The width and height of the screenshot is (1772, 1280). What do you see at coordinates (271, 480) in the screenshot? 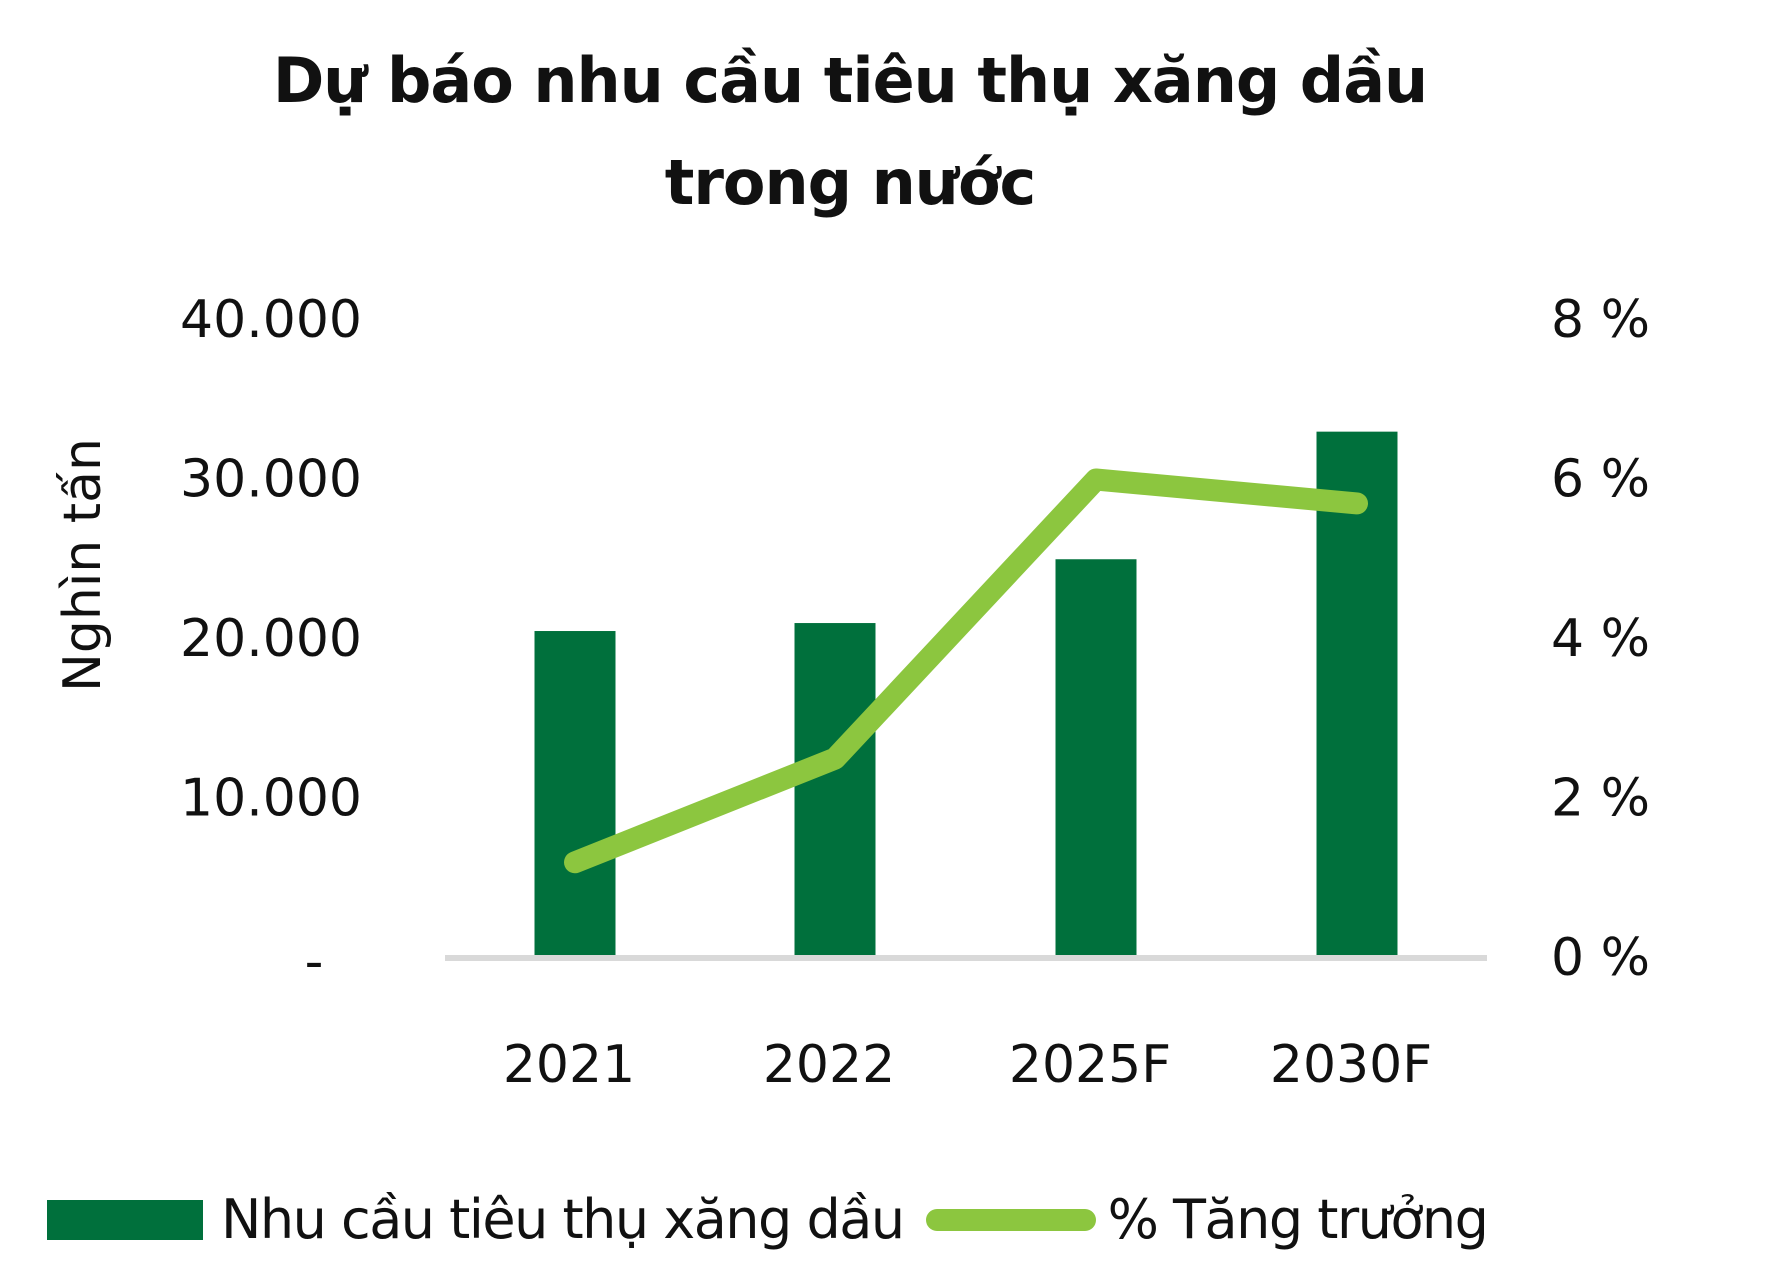
I see `y-left-tick-label: 30.000` at bounding box center [271, 480].